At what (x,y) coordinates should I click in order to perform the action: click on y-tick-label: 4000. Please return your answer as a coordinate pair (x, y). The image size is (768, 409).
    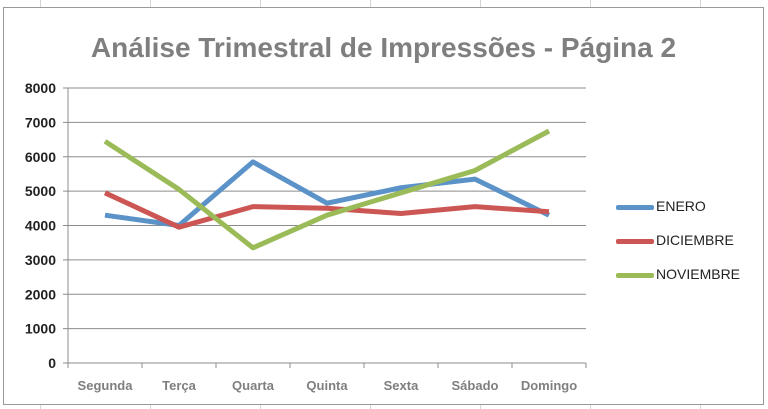
    Looking at the image, I should click on (40, 226).